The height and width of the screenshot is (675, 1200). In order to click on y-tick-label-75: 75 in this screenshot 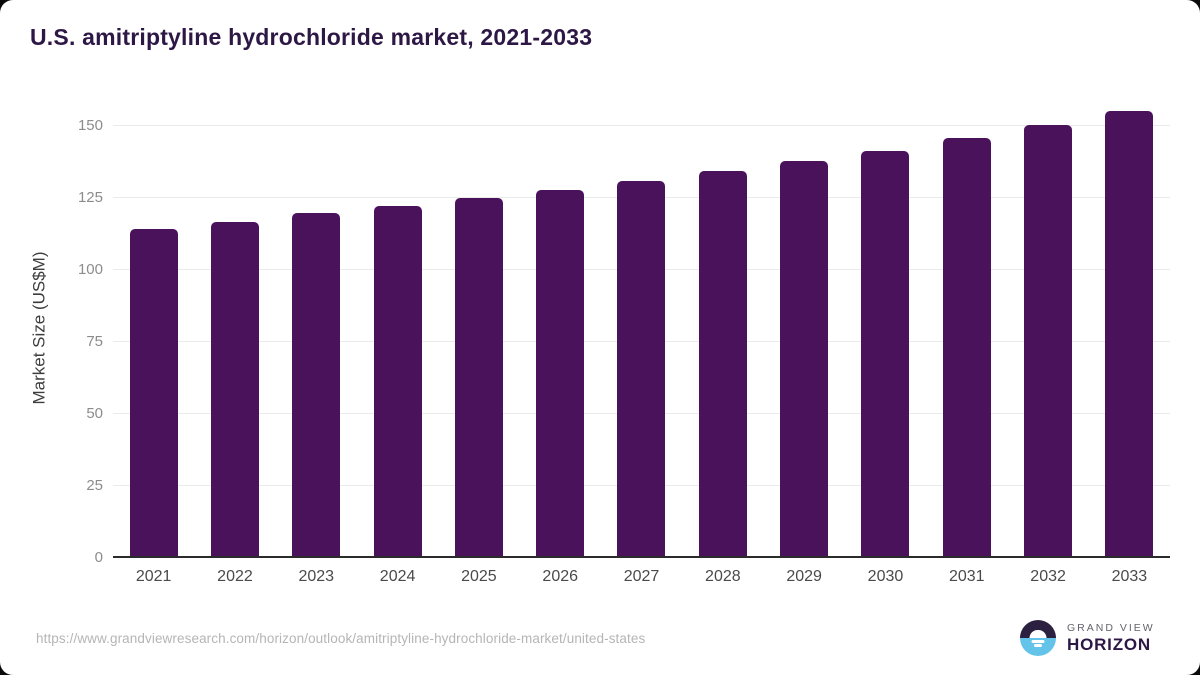, I will do `click(94, 341)`.